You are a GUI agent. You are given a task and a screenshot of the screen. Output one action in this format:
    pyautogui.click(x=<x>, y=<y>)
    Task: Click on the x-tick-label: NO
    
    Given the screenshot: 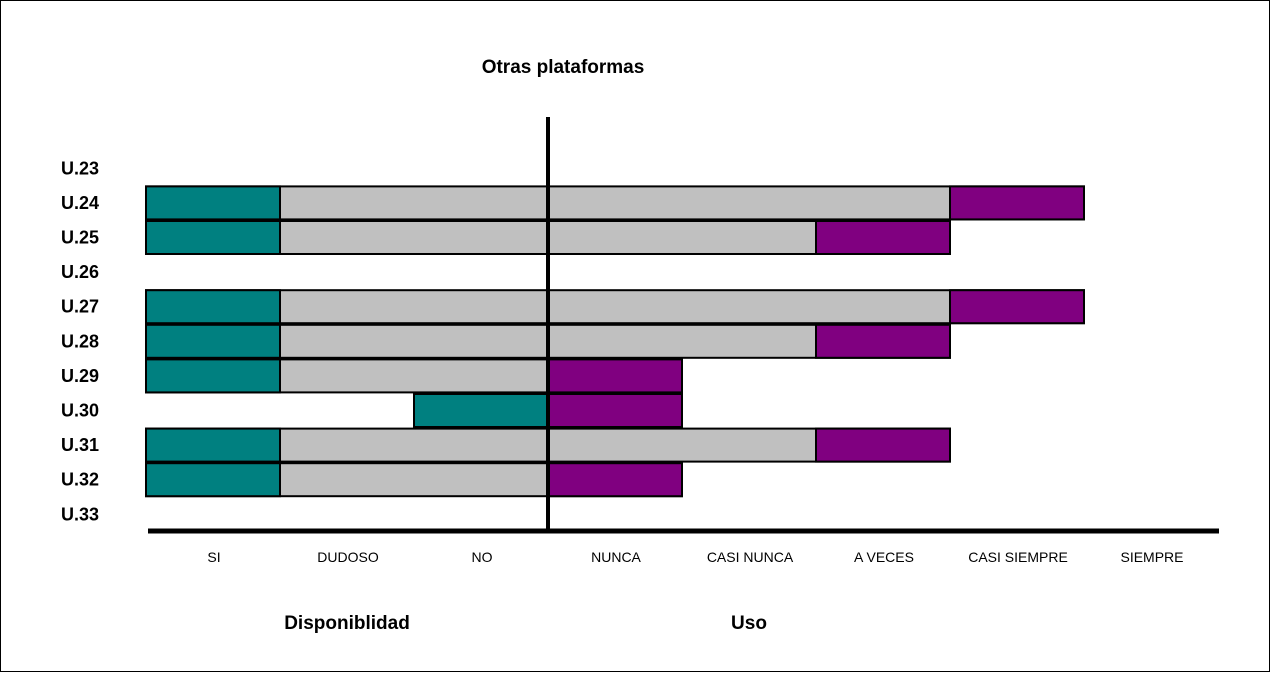 What is the action you would take?
    pyautogui.click(x=482, y=557)
    